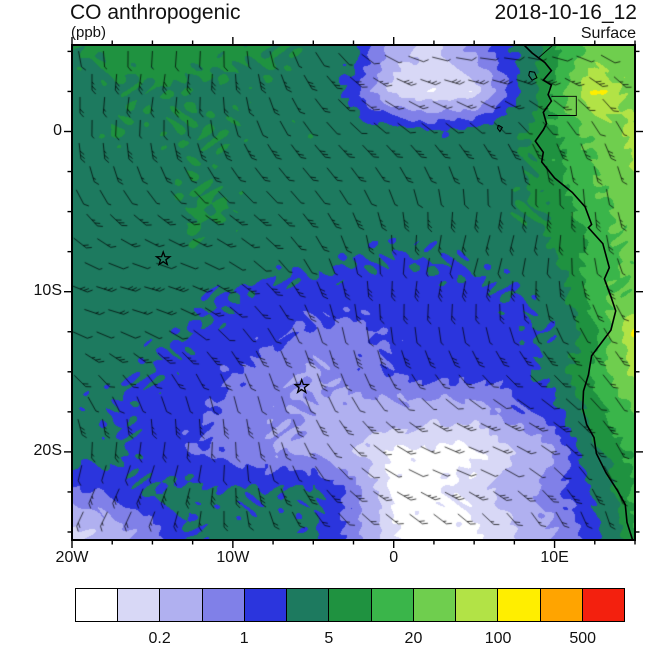 This screenshot has height=667, width=650. I want to click on x-axis-label: 20W, so click(72, 557).